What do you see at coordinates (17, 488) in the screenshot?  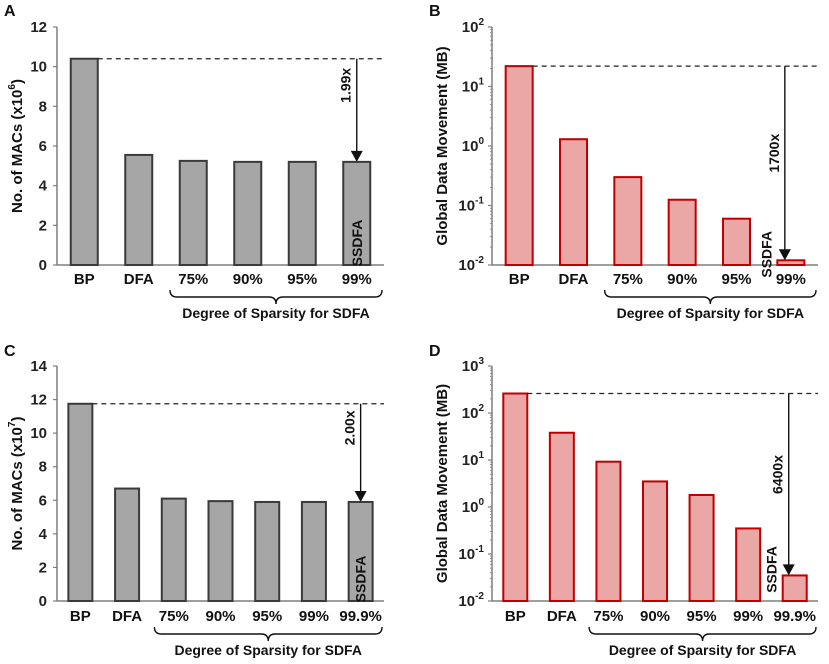 I see `y-title-main: No. of MACs (x10` at bounding box center [17, 488].